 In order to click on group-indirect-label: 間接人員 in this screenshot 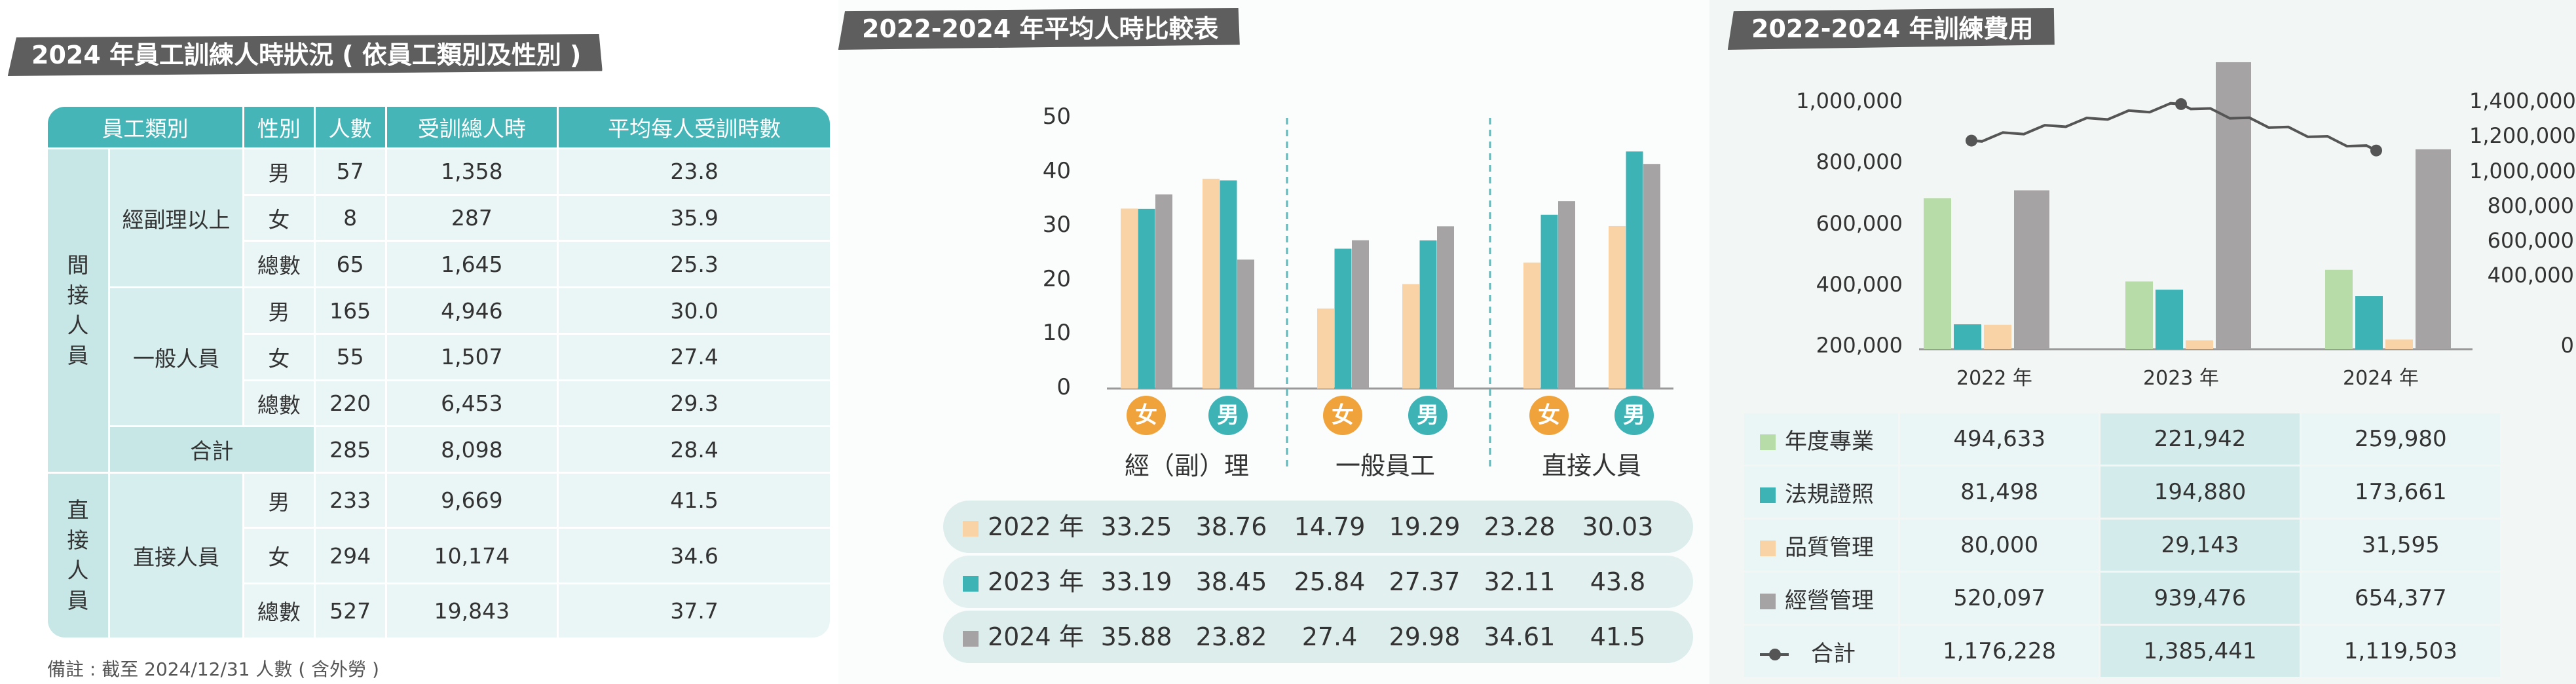, I will do `click(78, 310)`.